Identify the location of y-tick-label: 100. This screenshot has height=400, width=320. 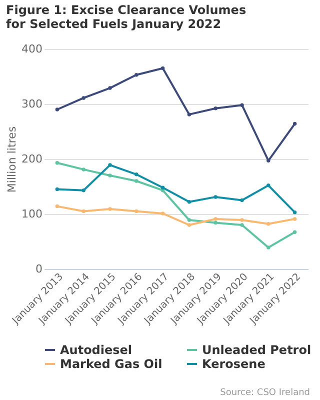
(32, 214).